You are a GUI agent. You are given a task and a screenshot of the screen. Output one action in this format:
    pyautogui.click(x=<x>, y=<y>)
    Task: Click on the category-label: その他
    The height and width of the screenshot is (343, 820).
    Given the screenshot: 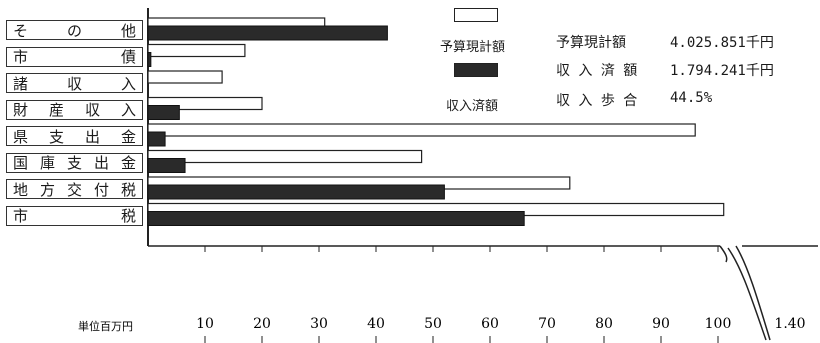 What is the action you would take?
    pyautogui.click(x=74, y=30)
    